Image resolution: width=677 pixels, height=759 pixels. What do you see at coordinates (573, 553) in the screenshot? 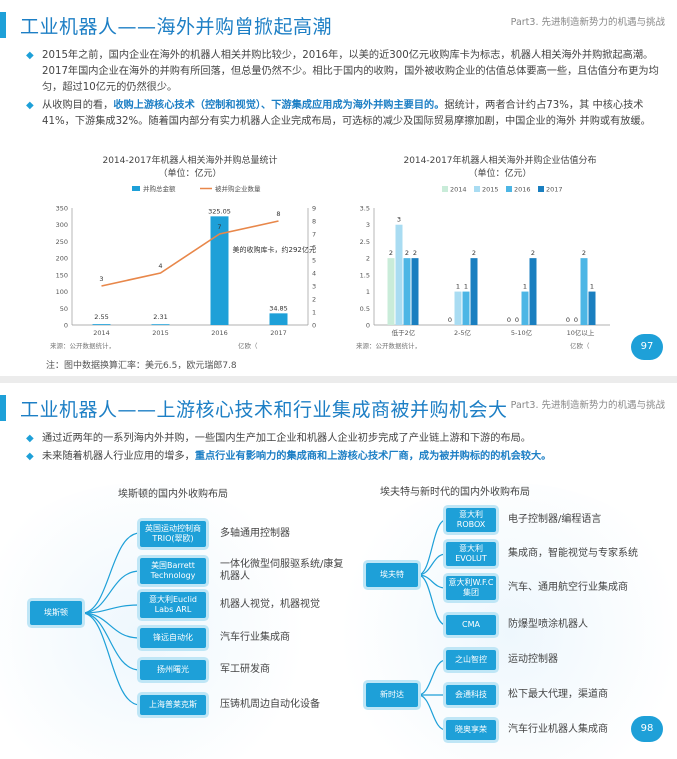
I see `tree-node-desc: 集成商，智能视觉与专家系统` at bounding box center [573, 553].